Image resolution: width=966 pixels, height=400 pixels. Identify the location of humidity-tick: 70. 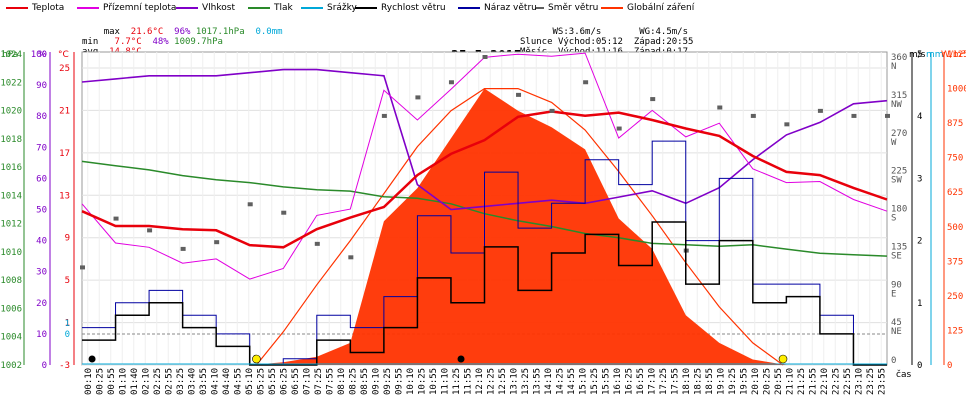
(41, 148).